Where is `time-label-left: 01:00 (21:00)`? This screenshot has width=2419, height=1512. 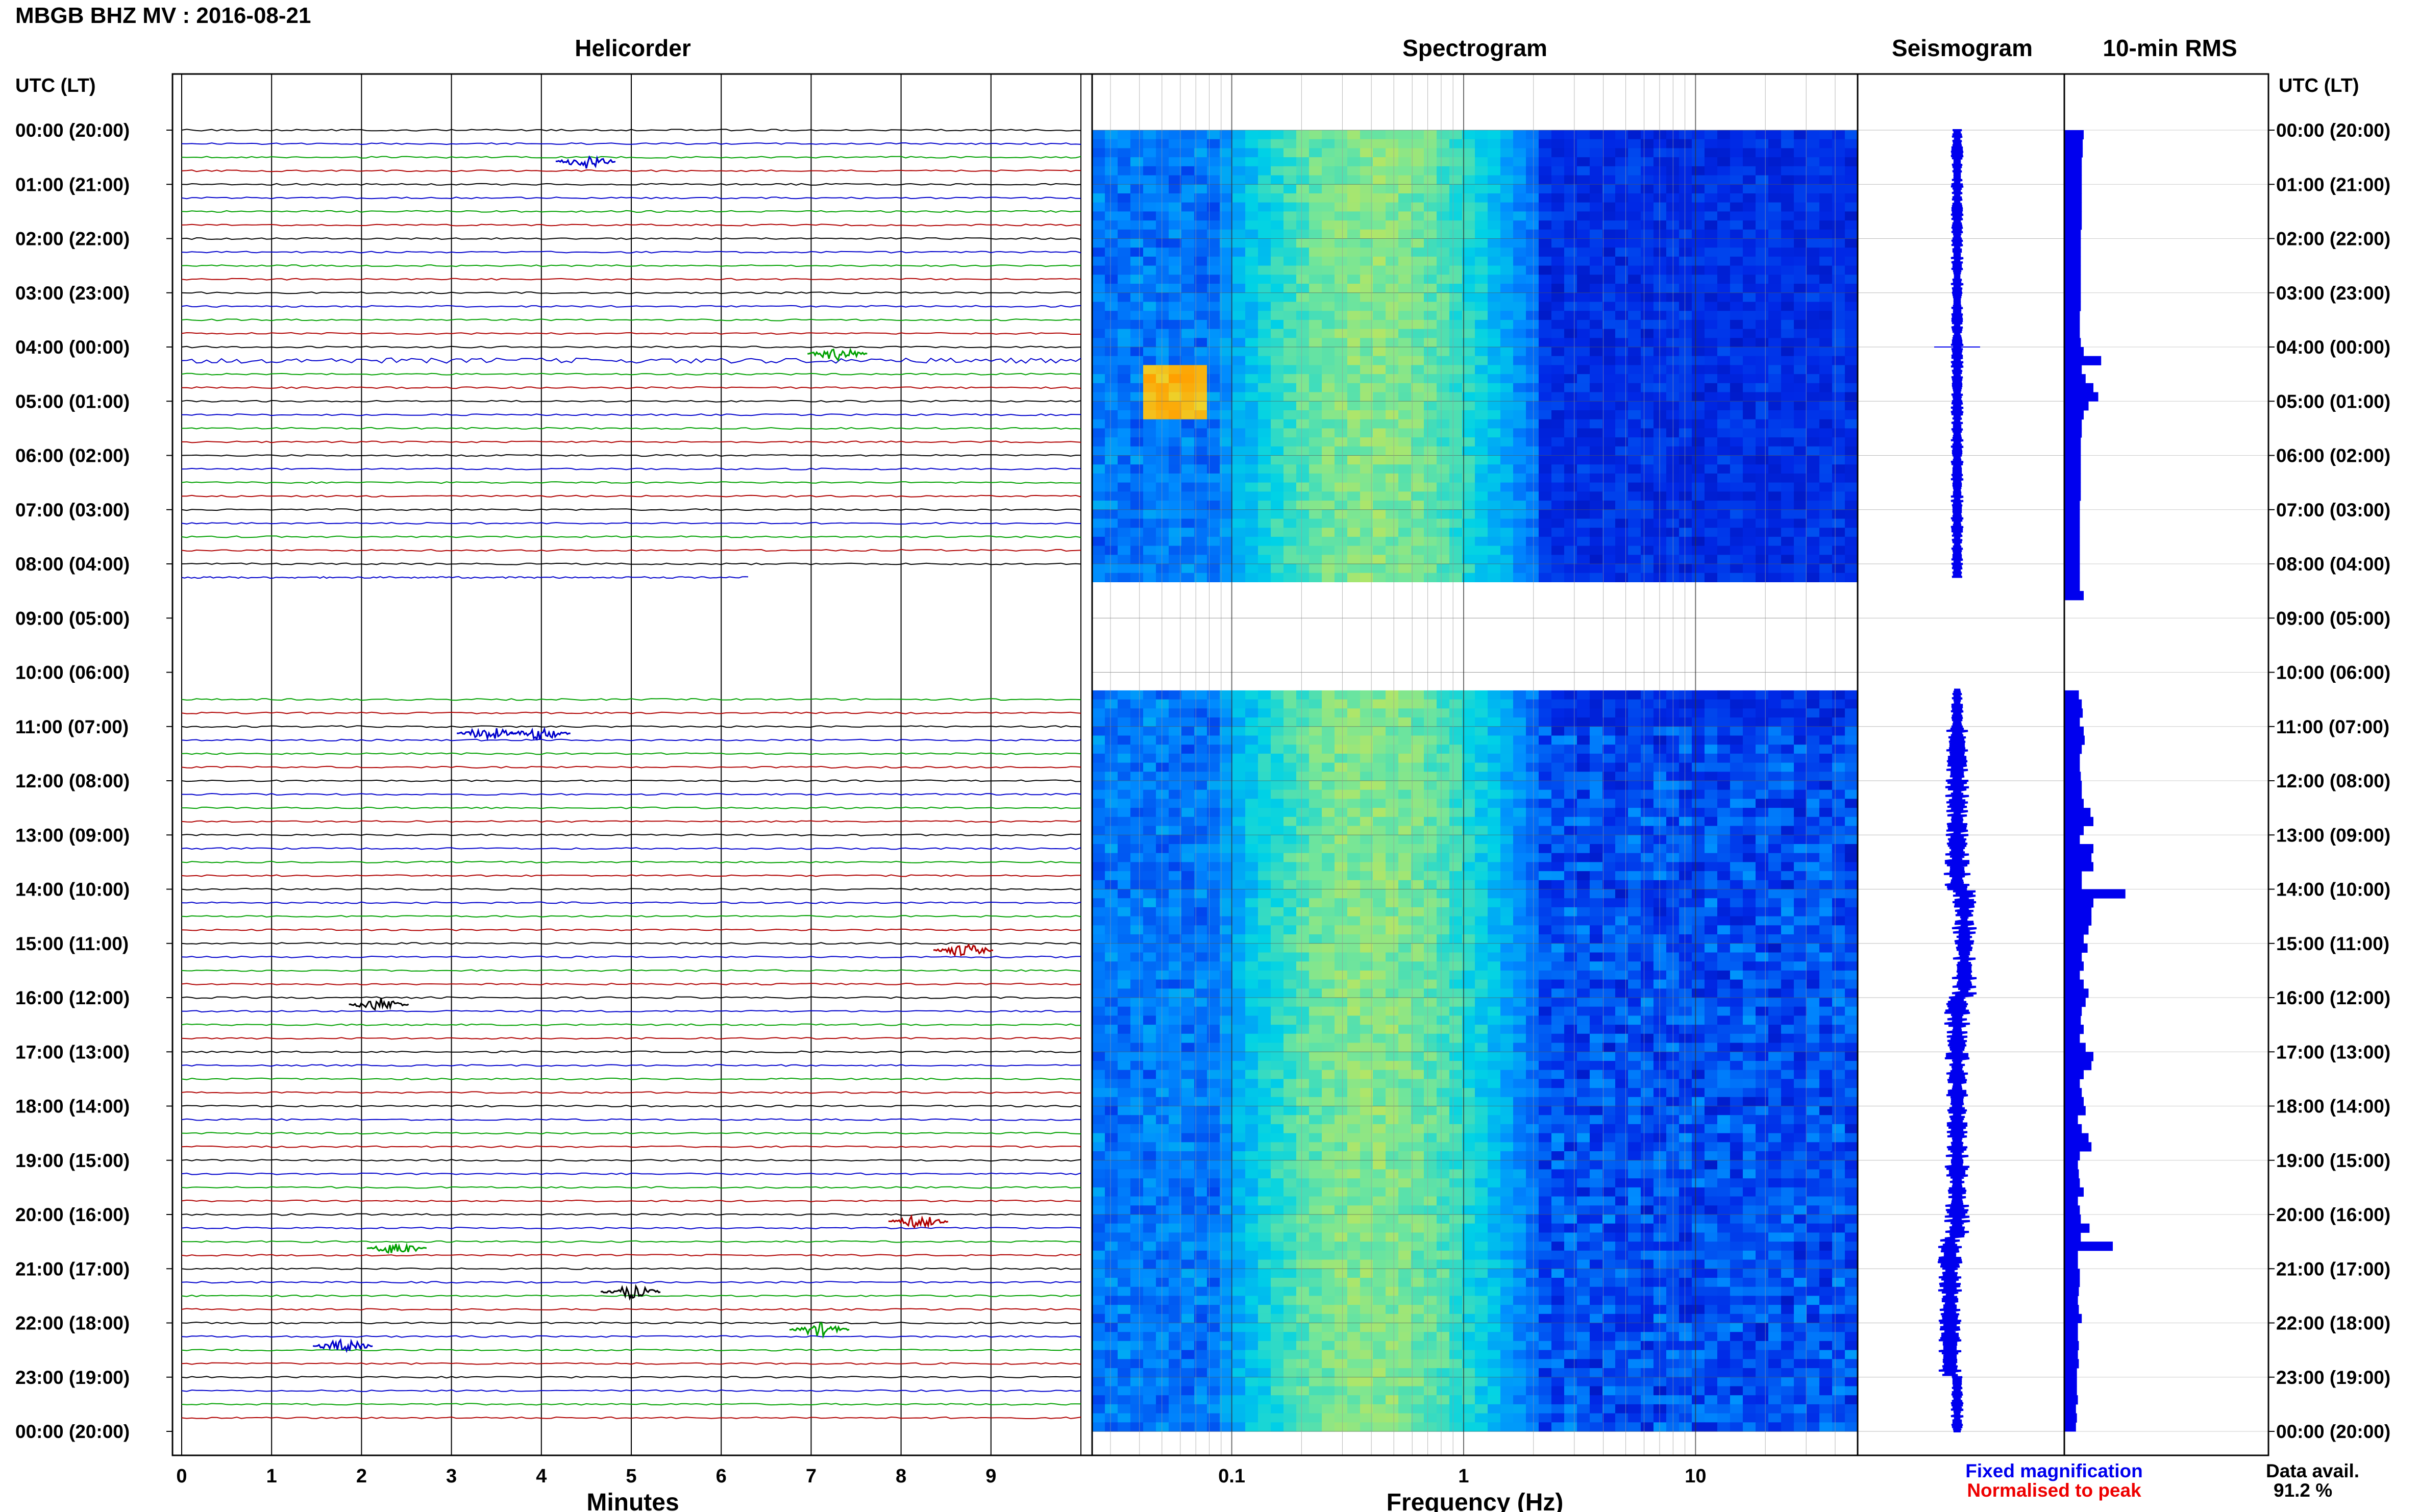
time-label-left: 01:00 (21:00) is located at coordinates (72, 184).